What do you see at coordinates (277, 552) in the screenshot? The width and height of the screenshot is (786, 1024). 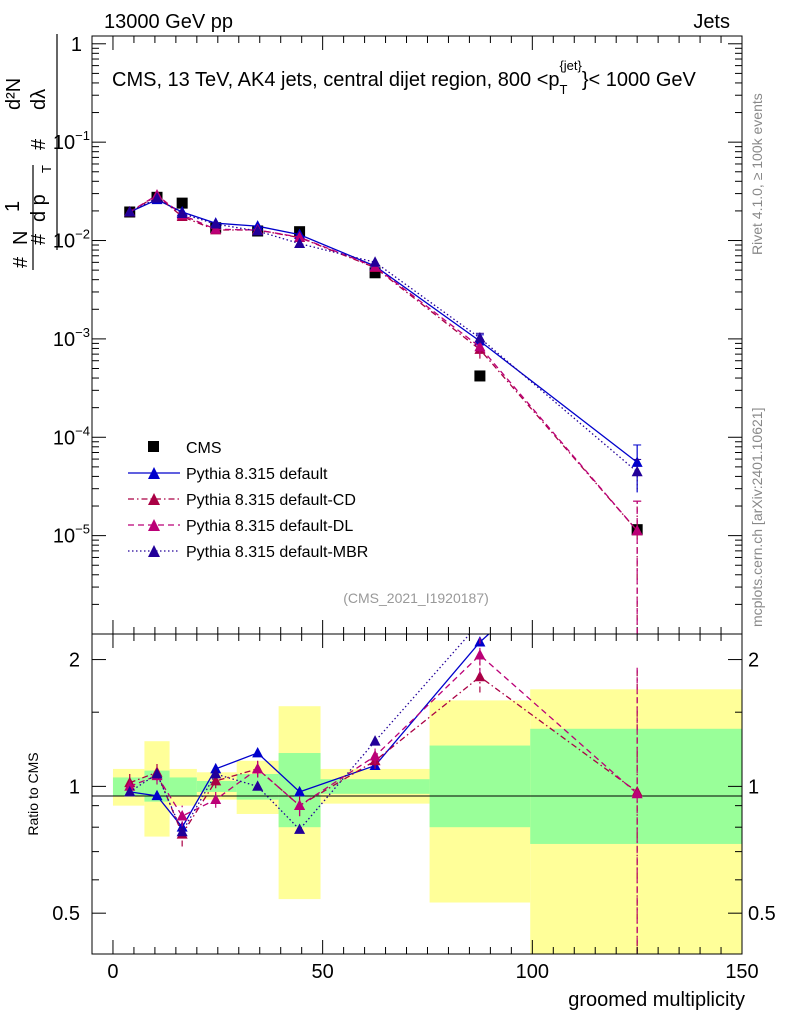 I see `legend-label-mbr: Pythia 8.315 default-MBR` at bounding box center [277, 552].